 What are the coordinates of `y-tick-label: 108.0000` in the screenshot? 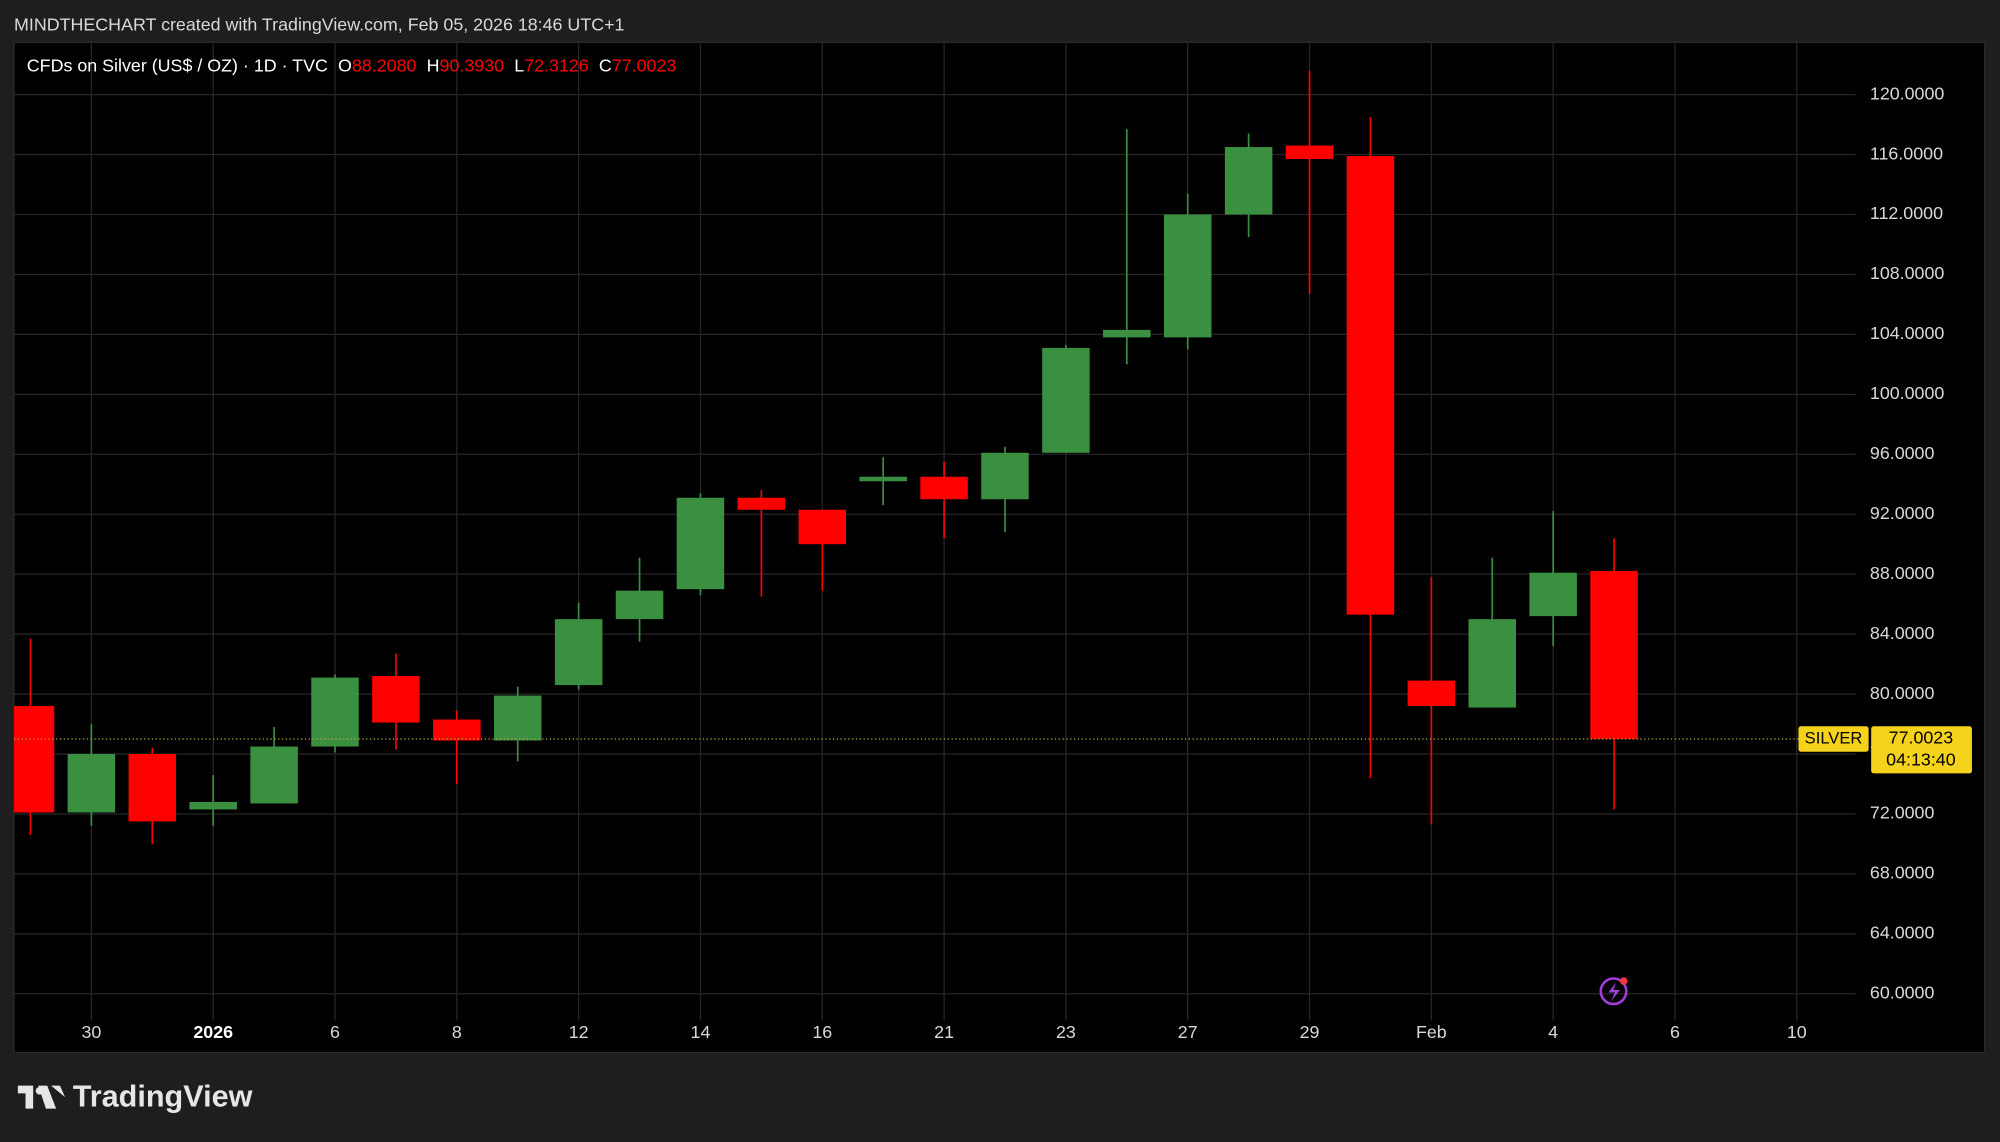 It's located at (1907, 273).